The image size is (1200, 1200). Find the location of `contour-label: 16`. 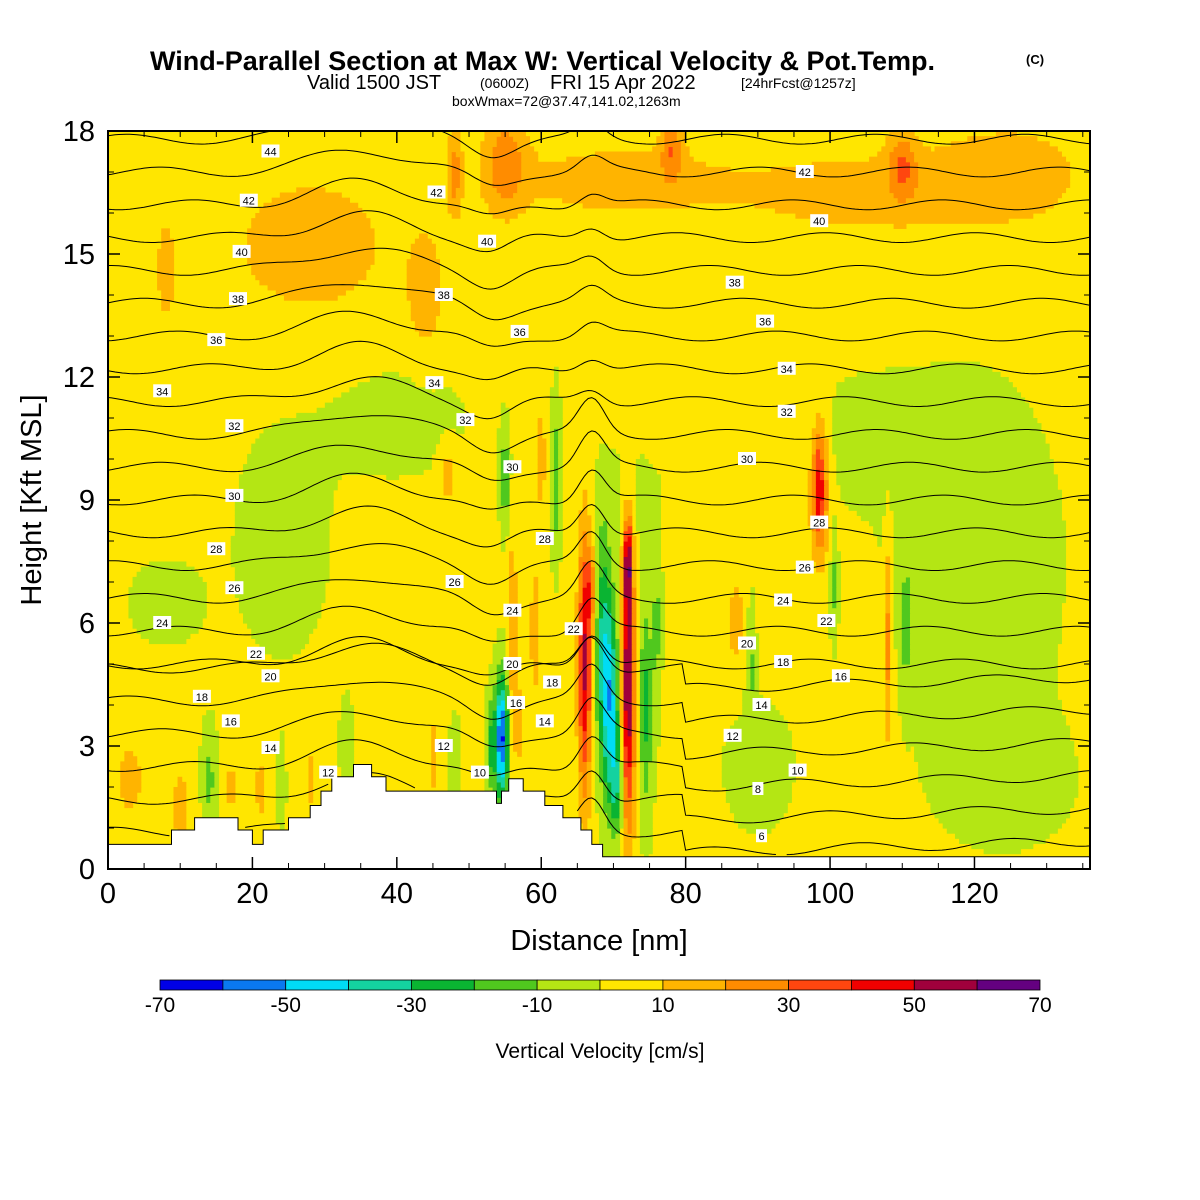

contour-label: 16 is located at coordinates (516, 704).